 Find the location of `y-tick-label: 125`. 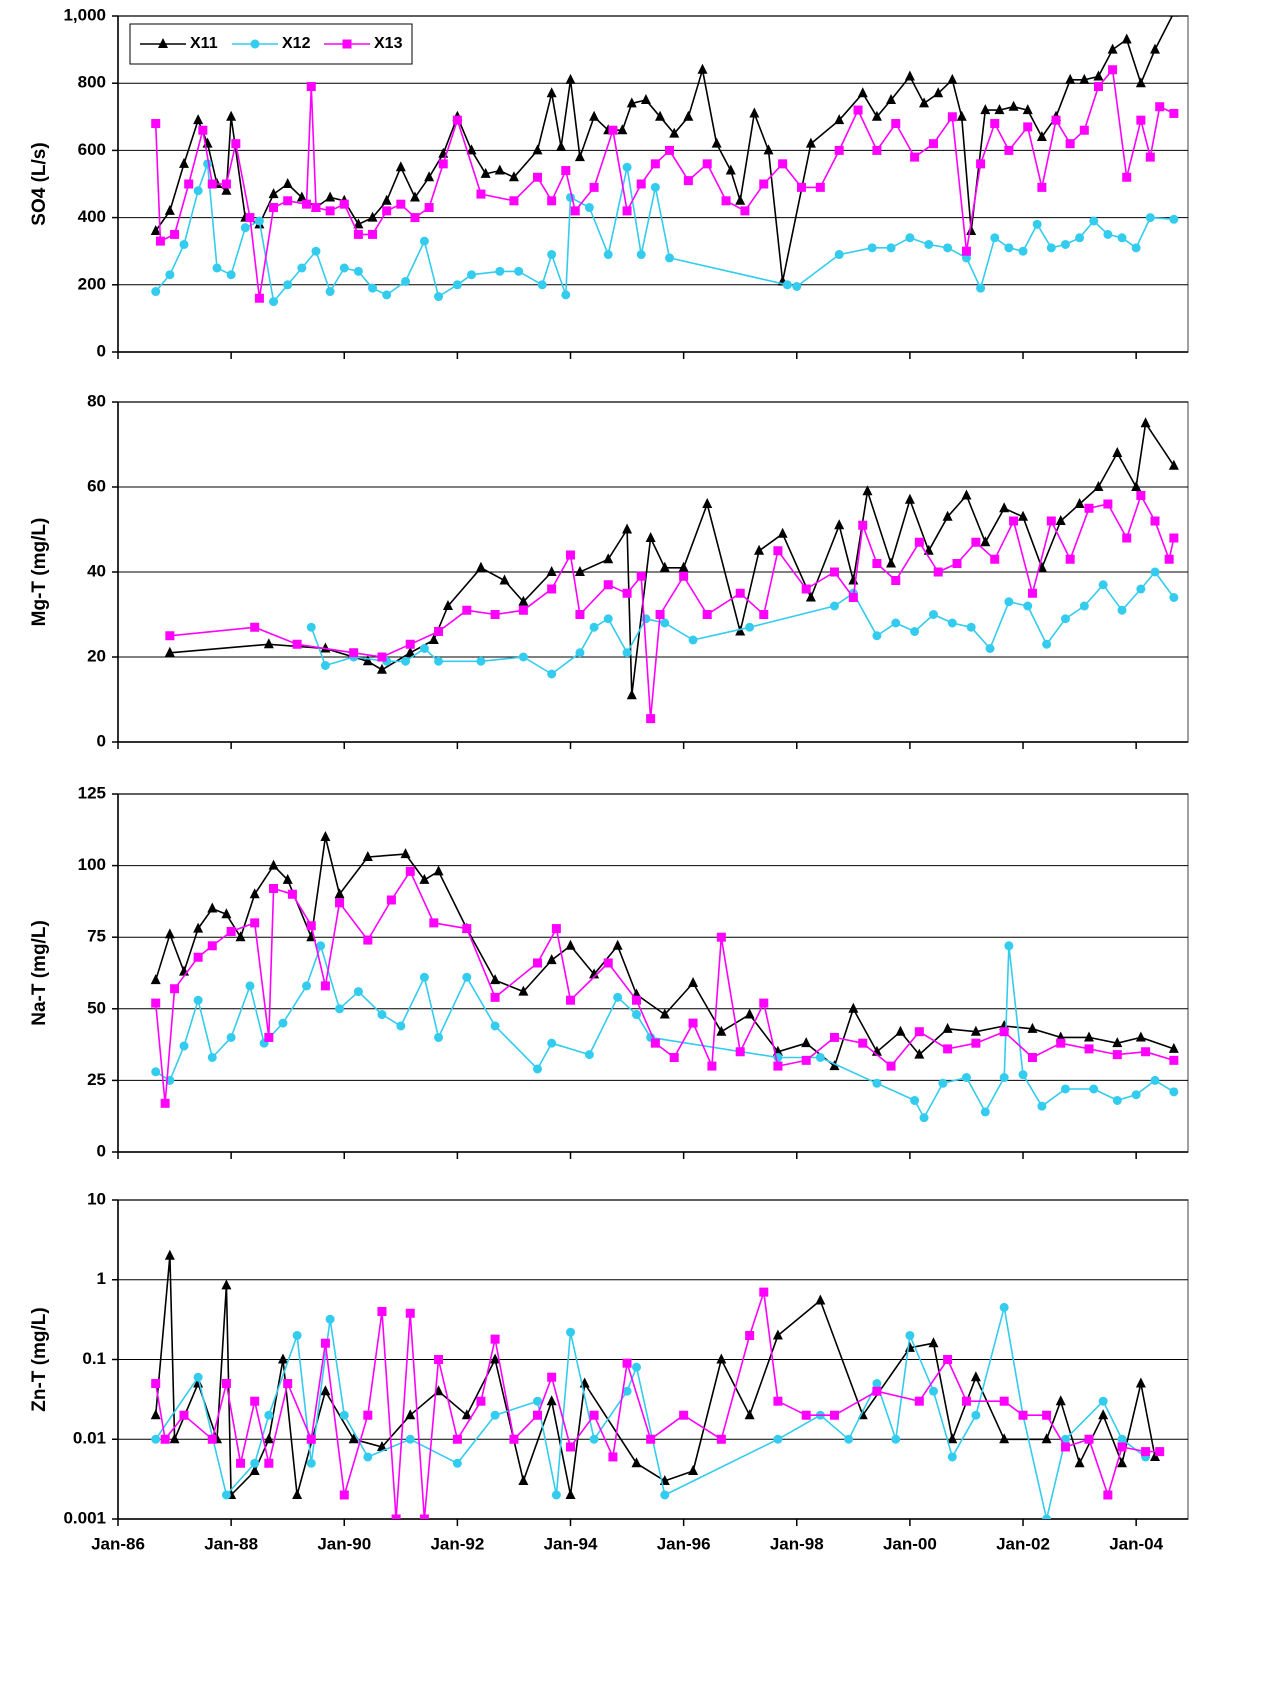

y-tick-label: 125 is located at coordinates (92, 792).